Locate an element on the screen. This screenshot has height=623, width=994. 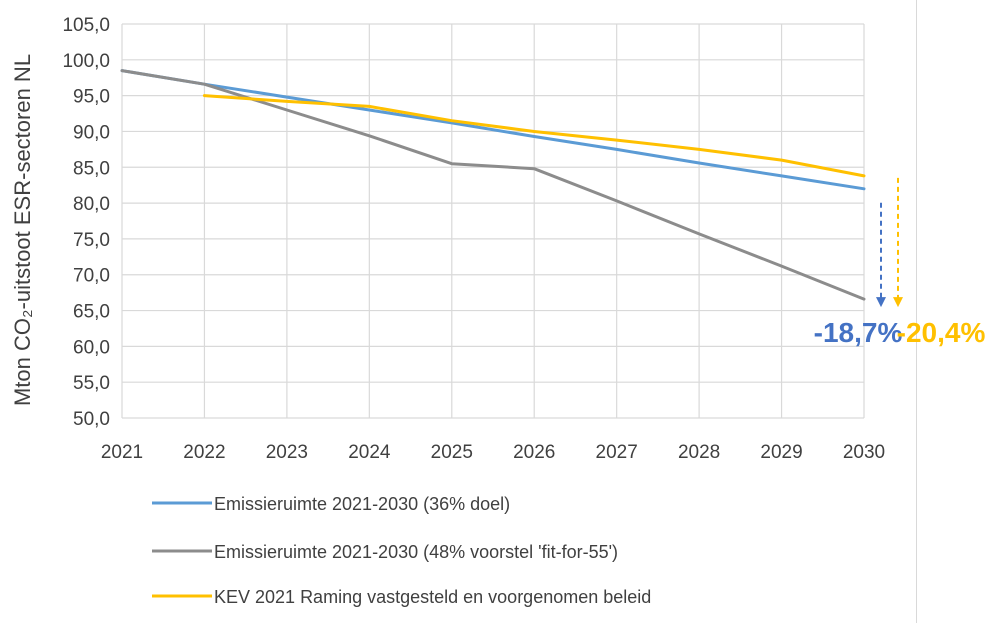
arrow-yellow is located at coordinates (898, 242).